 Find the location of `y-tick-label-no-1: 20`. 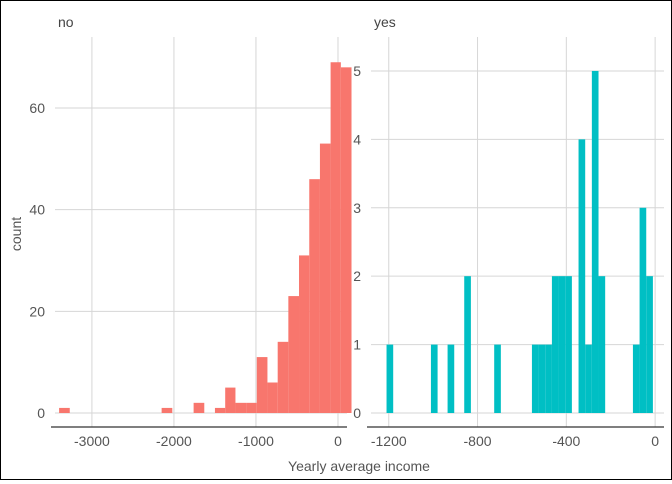

y-tick-label-no-1: 20 is located at coordinates (37, 311).